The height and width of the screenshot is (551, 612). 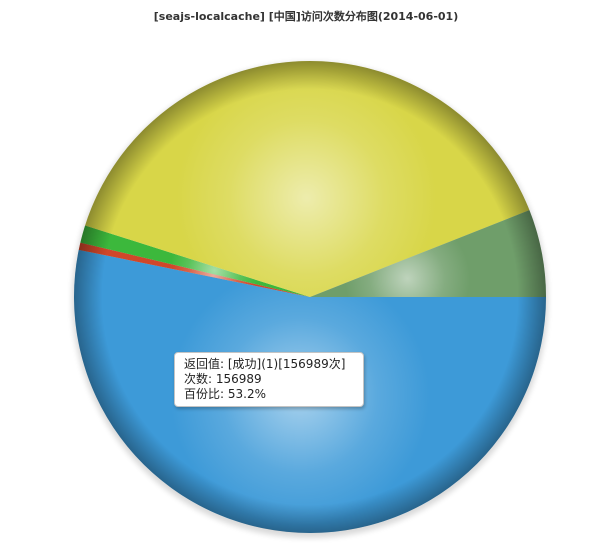 What do you see at coordinates (225, 394) in the screenshot?
I see `tooltip-percent: 百份比: 53.2%` at bounding box center [225, 394].